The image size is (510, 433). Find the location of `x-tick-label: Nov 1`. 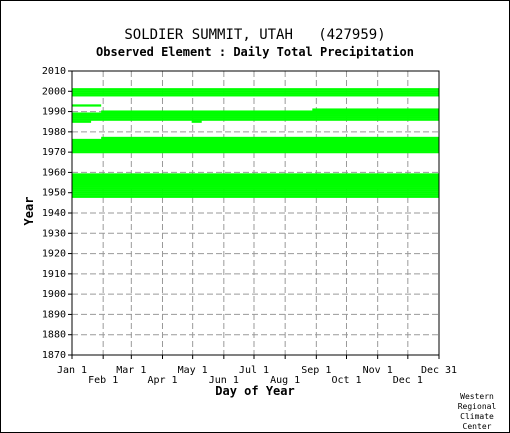

x-tick-label: Nov 1 is located at coordinates (378, 370).